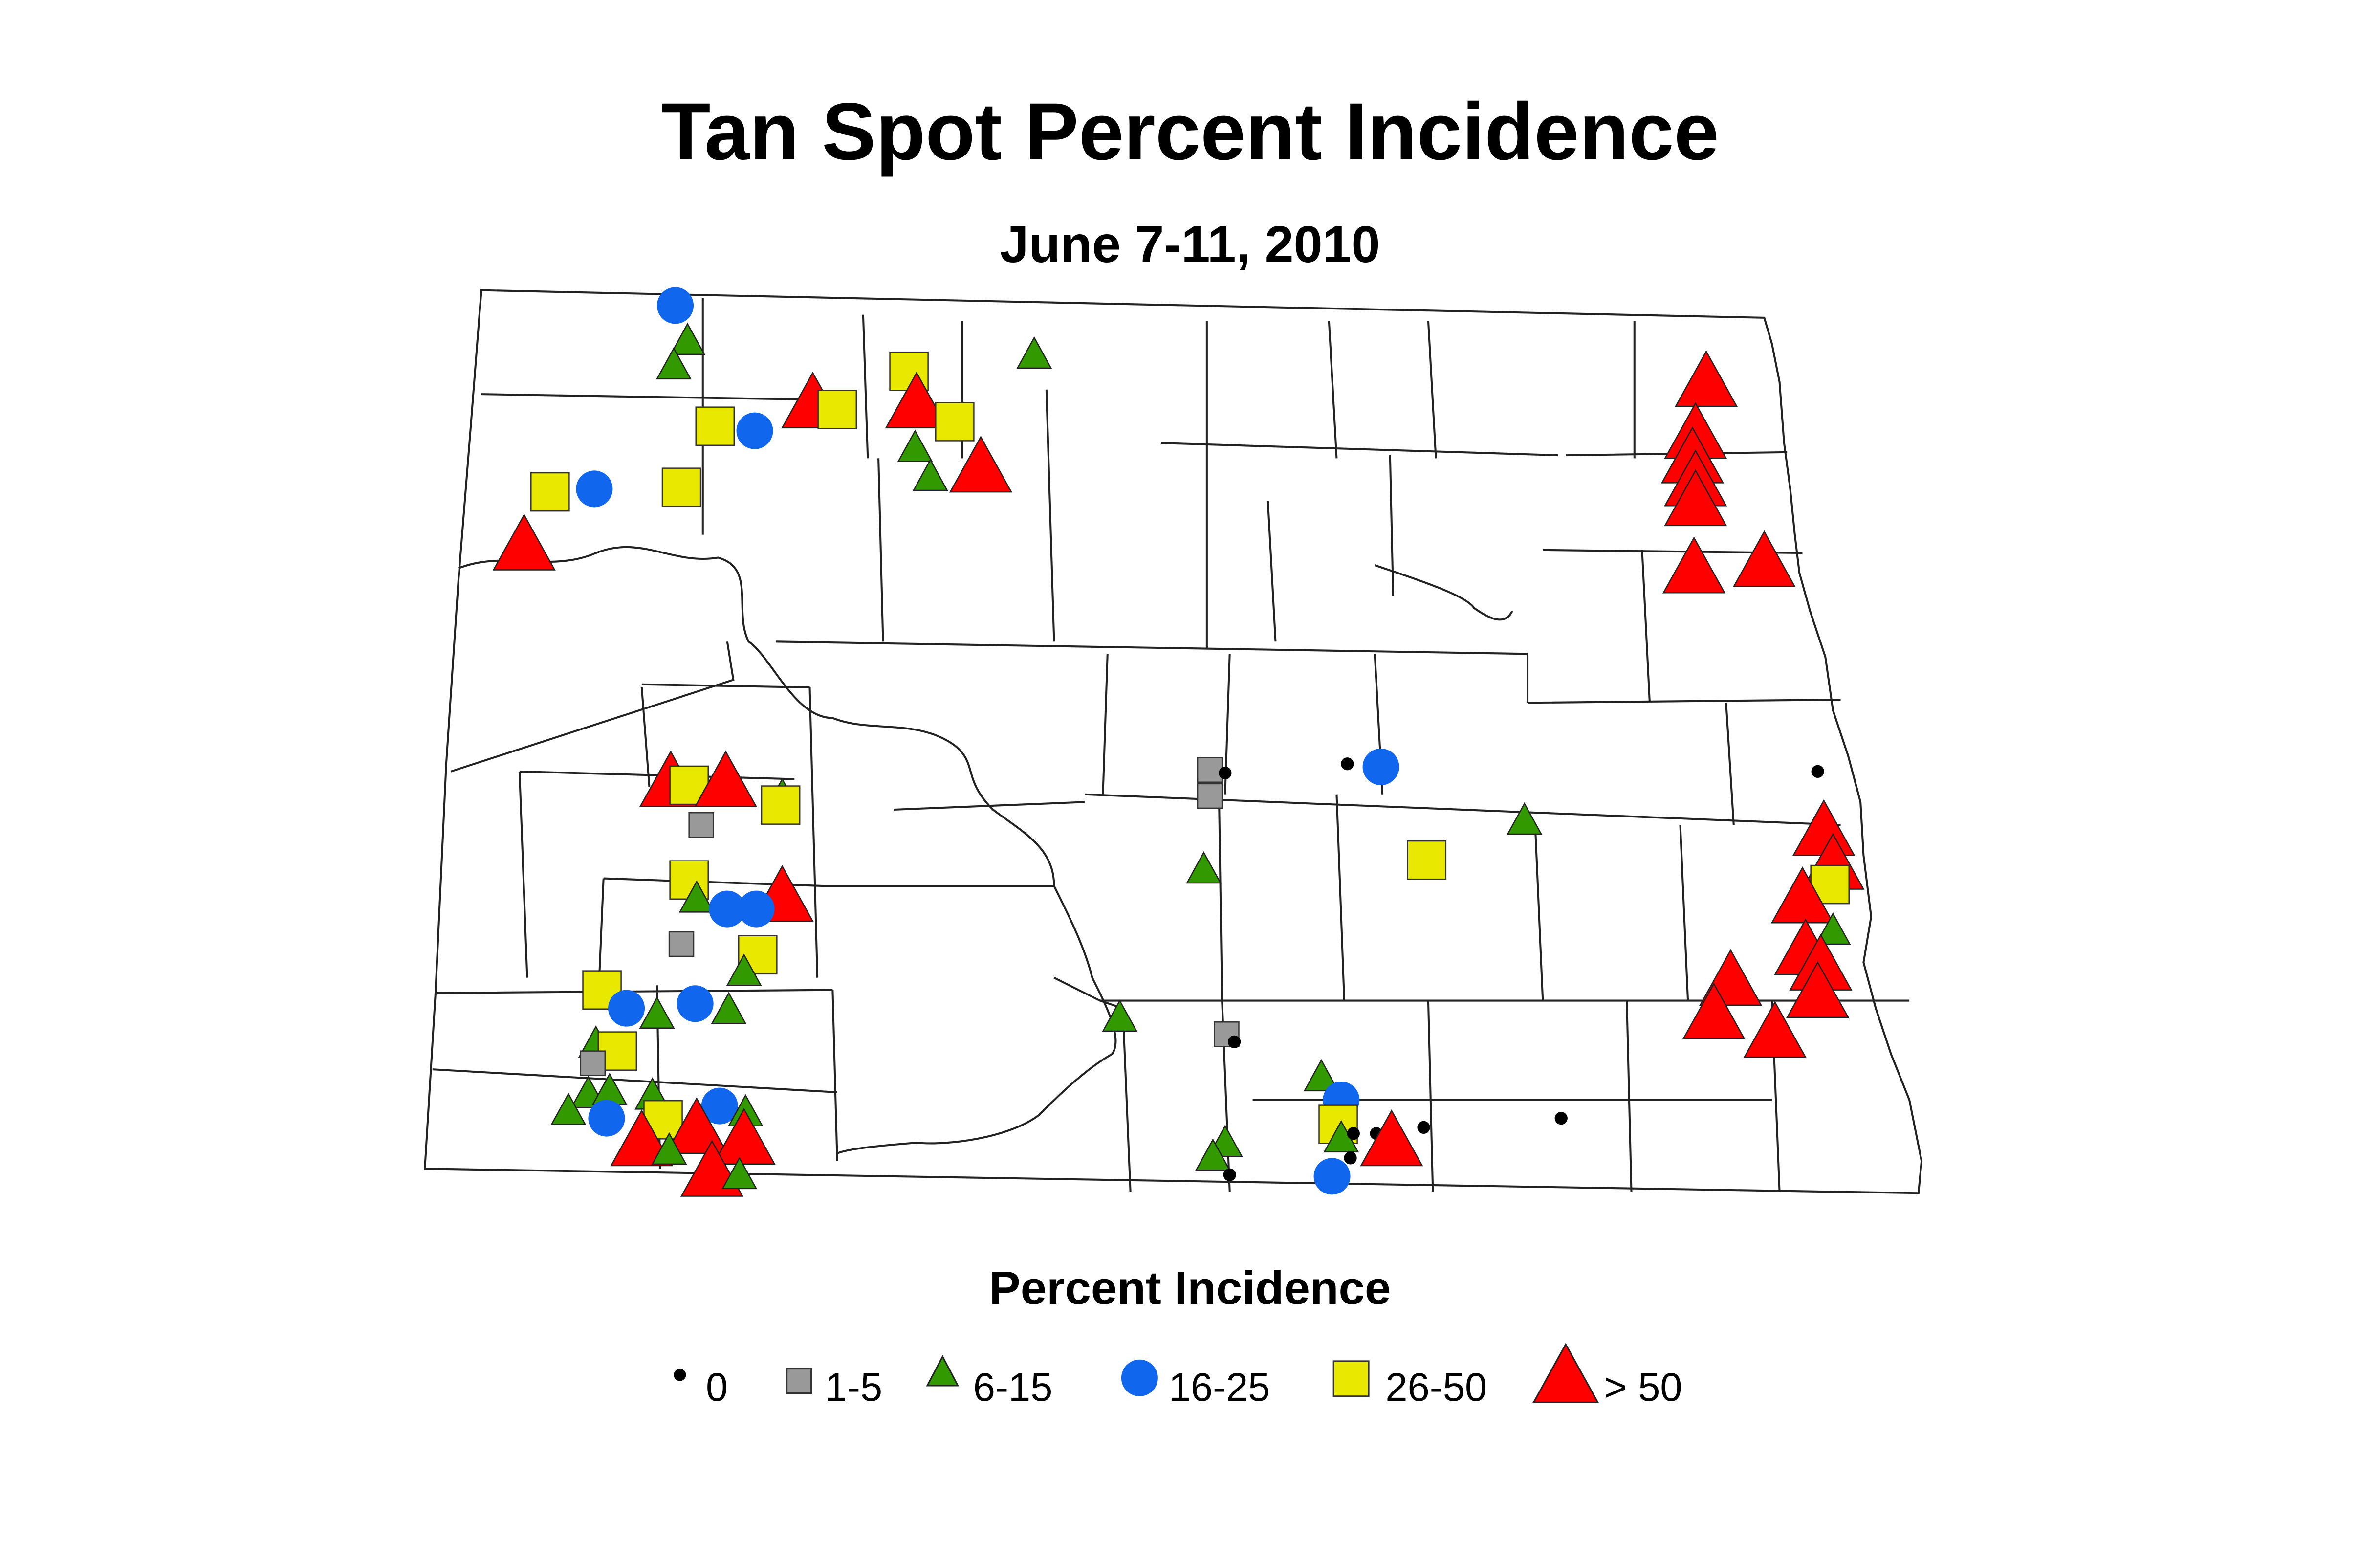  I want to click on legend-label-0: 0, so click(717, 1388).